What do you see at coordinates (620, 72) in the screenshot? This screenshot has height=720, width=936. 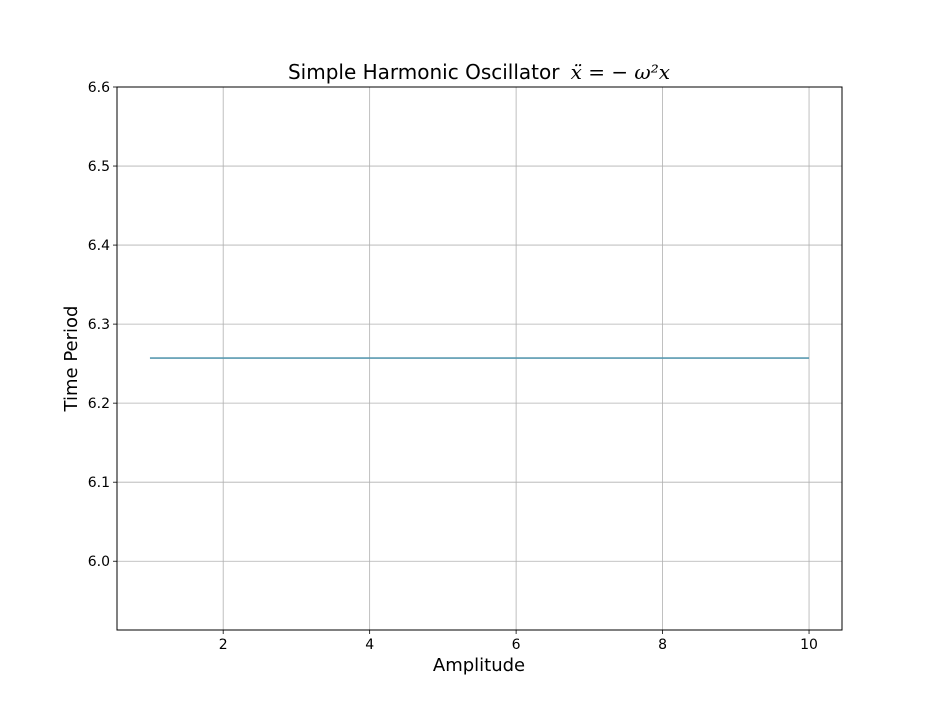 I see `chart-title-math: ẍ = − ω²x` at bounding box center [620, 72].